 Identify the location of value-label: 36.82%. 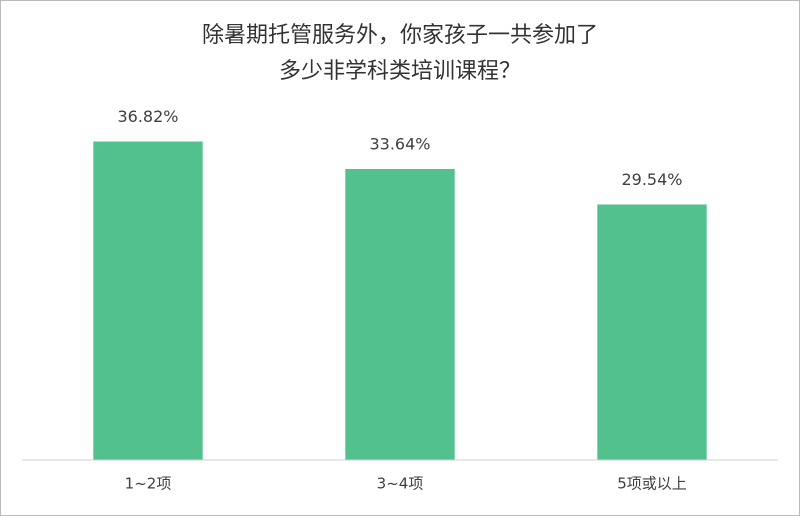
(147, 116).